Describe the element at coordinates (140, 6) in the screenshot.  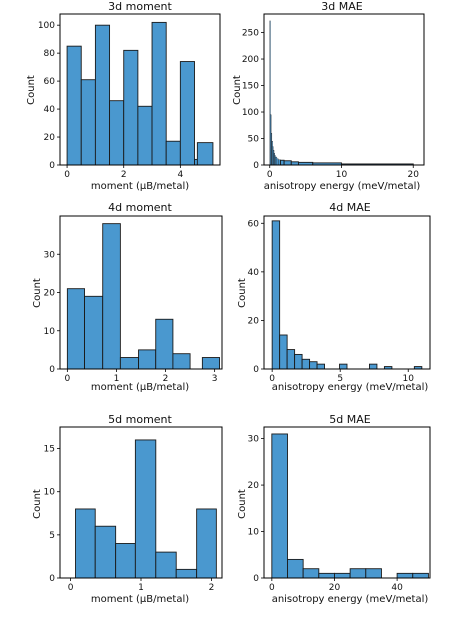
I see `panel-title: 3d moment` at that location.